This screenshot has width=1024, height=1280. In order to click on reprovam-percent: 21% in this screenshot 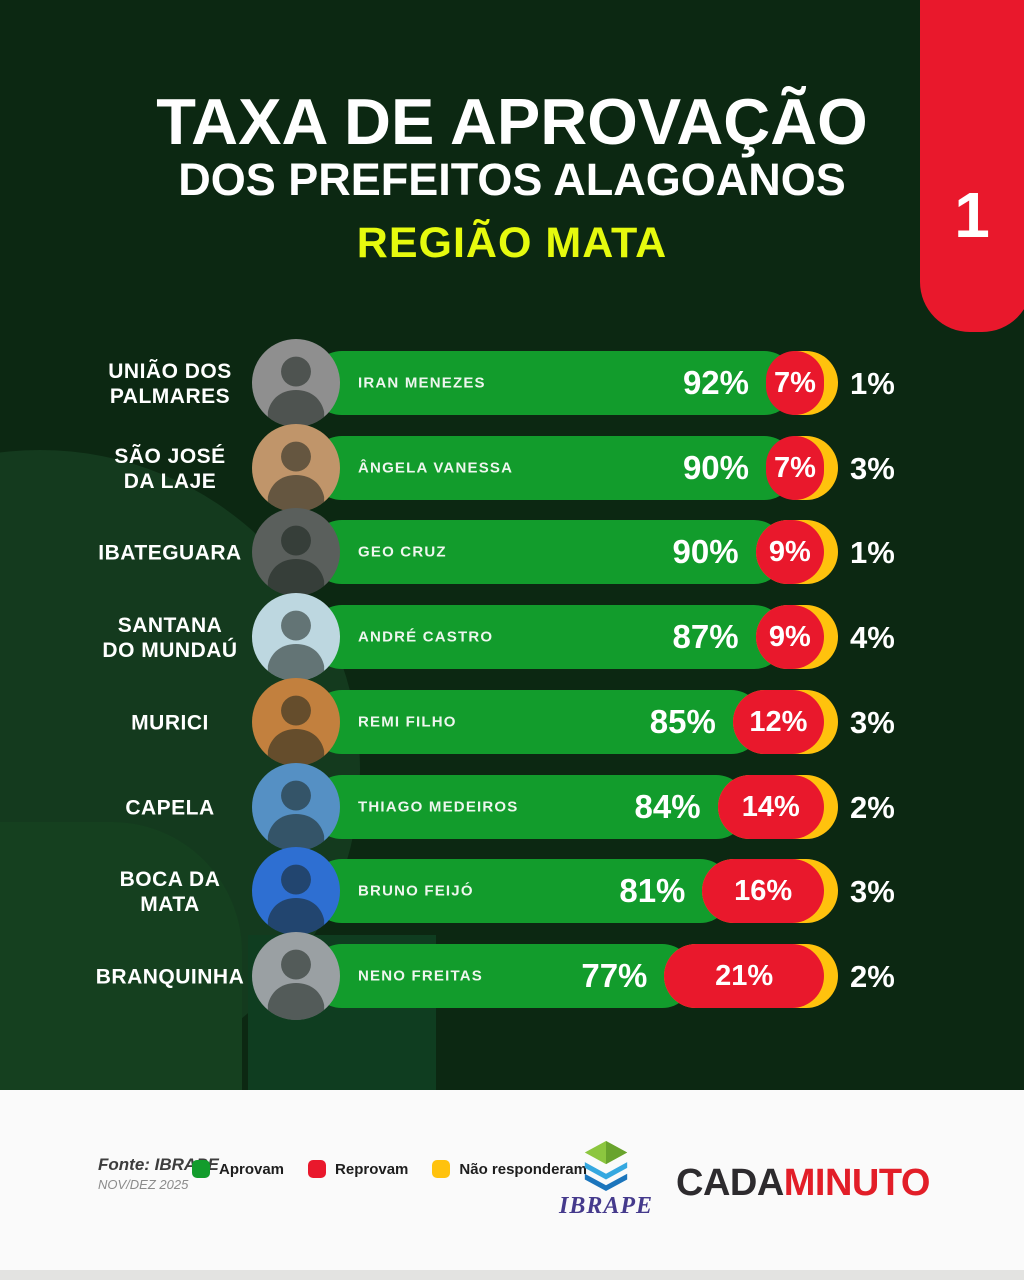, I will do `click(744, 975)`.